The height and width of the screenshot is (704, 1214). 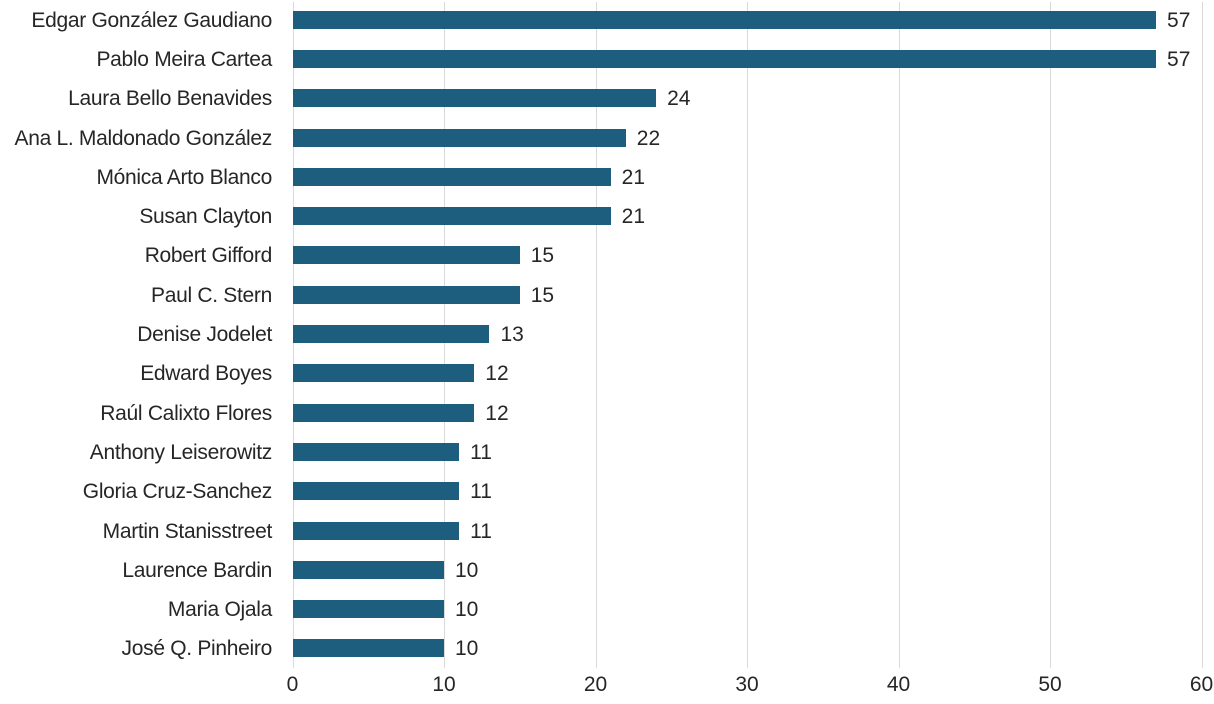 What do you see at coordinates (512, 335) in the screenshot?
I see `value-label: 13` at bounding box center [512, 335].